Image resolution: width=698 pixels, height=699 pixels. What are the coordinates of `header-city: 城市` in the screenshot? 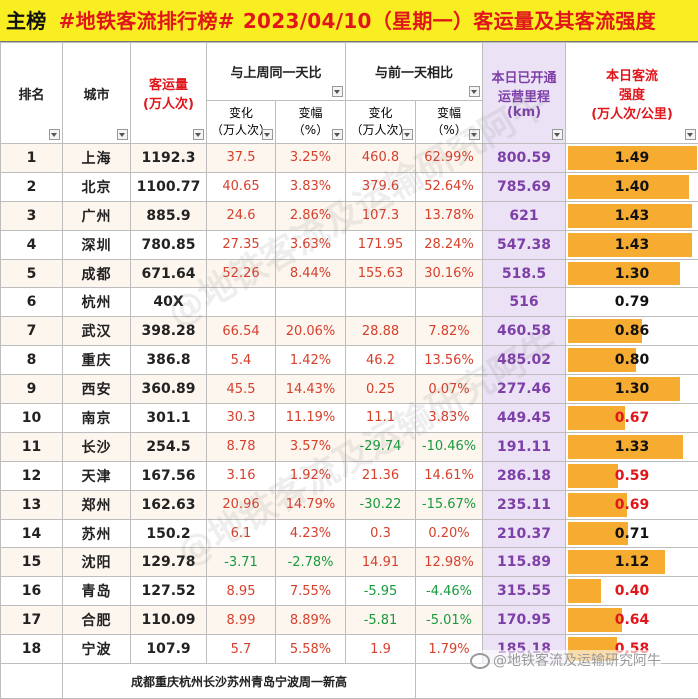 It's located at (97, 93).